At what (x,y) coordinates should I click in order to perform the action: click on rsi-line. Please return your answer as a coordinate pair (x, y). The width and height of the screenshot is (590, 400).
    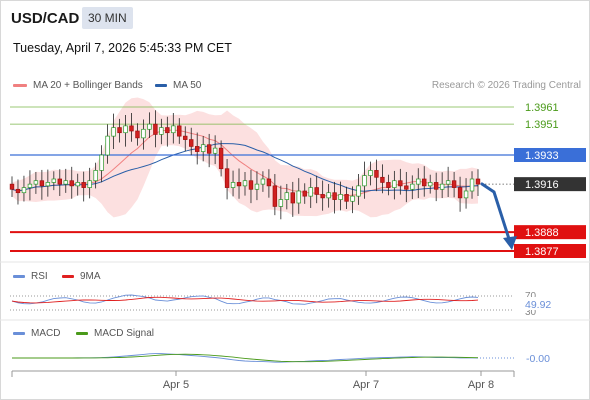
    Looking at the image, I should click on (245, 299).